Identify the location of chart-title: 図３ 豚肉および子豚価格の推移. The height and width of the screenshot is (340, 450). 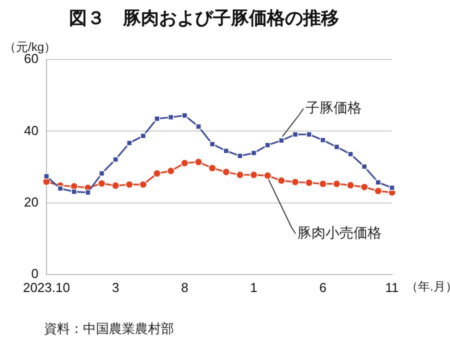
(204, 18).